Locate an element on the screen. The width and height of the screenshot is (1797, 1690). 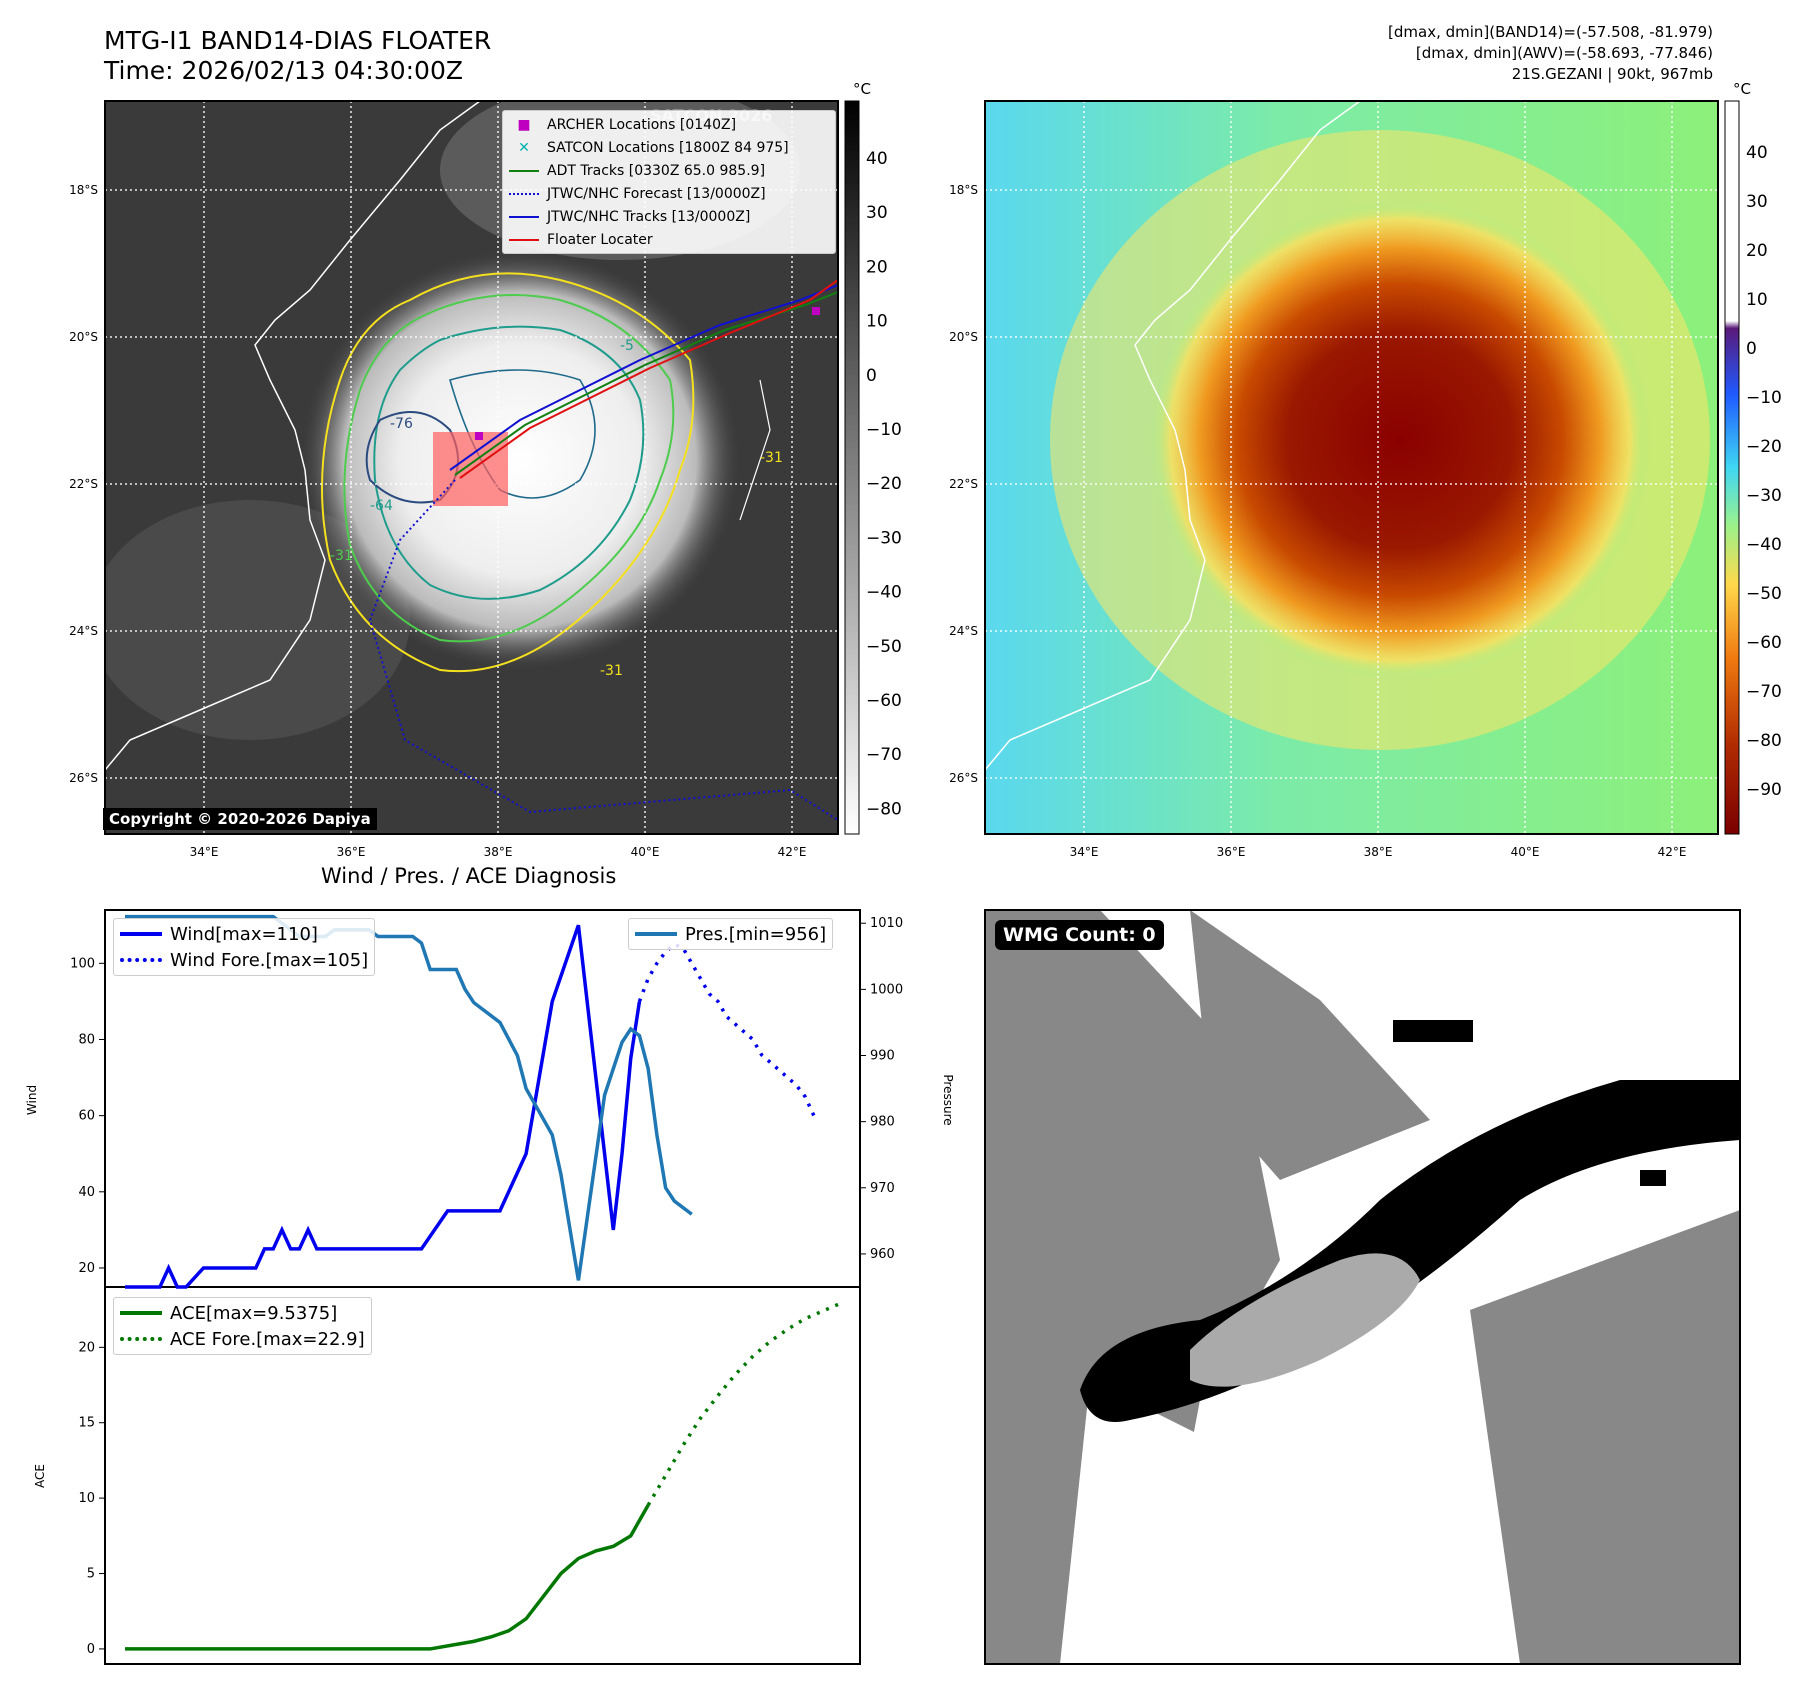
contour-label: -76 is located at coordinates (401, 424).